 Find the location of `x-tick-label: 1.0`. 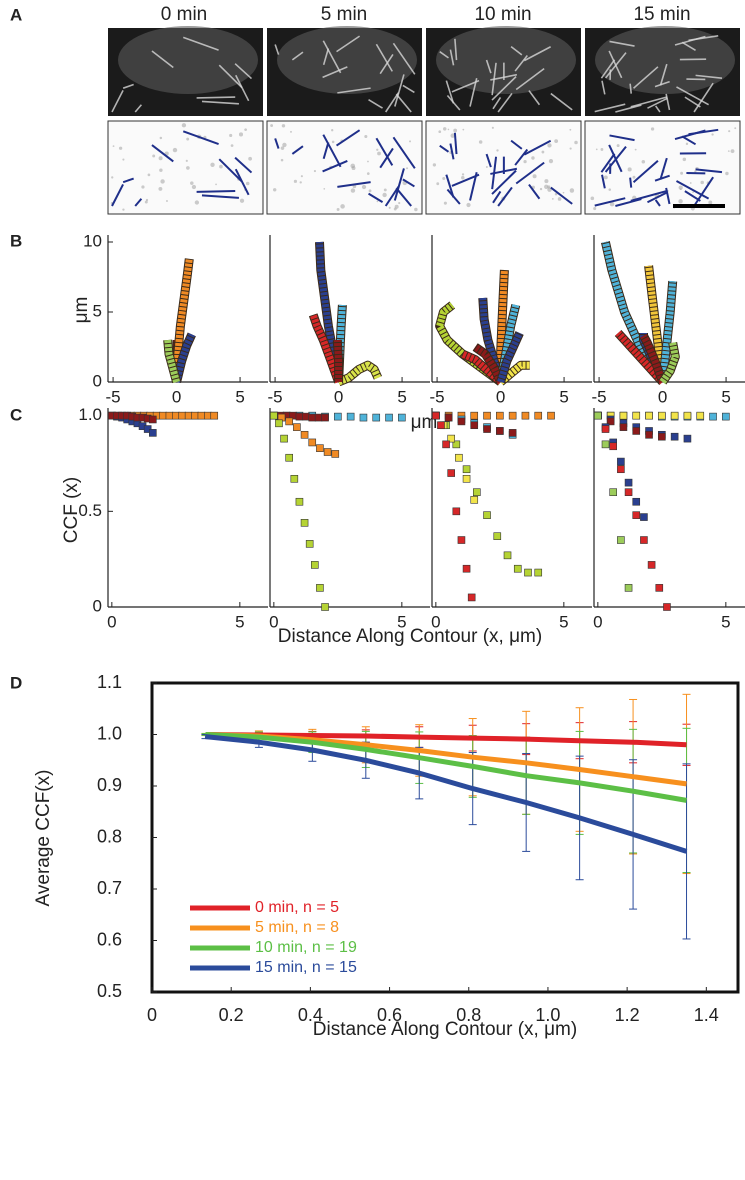

x-tick-label: 1.0 is located at coordinates (547, 1015).